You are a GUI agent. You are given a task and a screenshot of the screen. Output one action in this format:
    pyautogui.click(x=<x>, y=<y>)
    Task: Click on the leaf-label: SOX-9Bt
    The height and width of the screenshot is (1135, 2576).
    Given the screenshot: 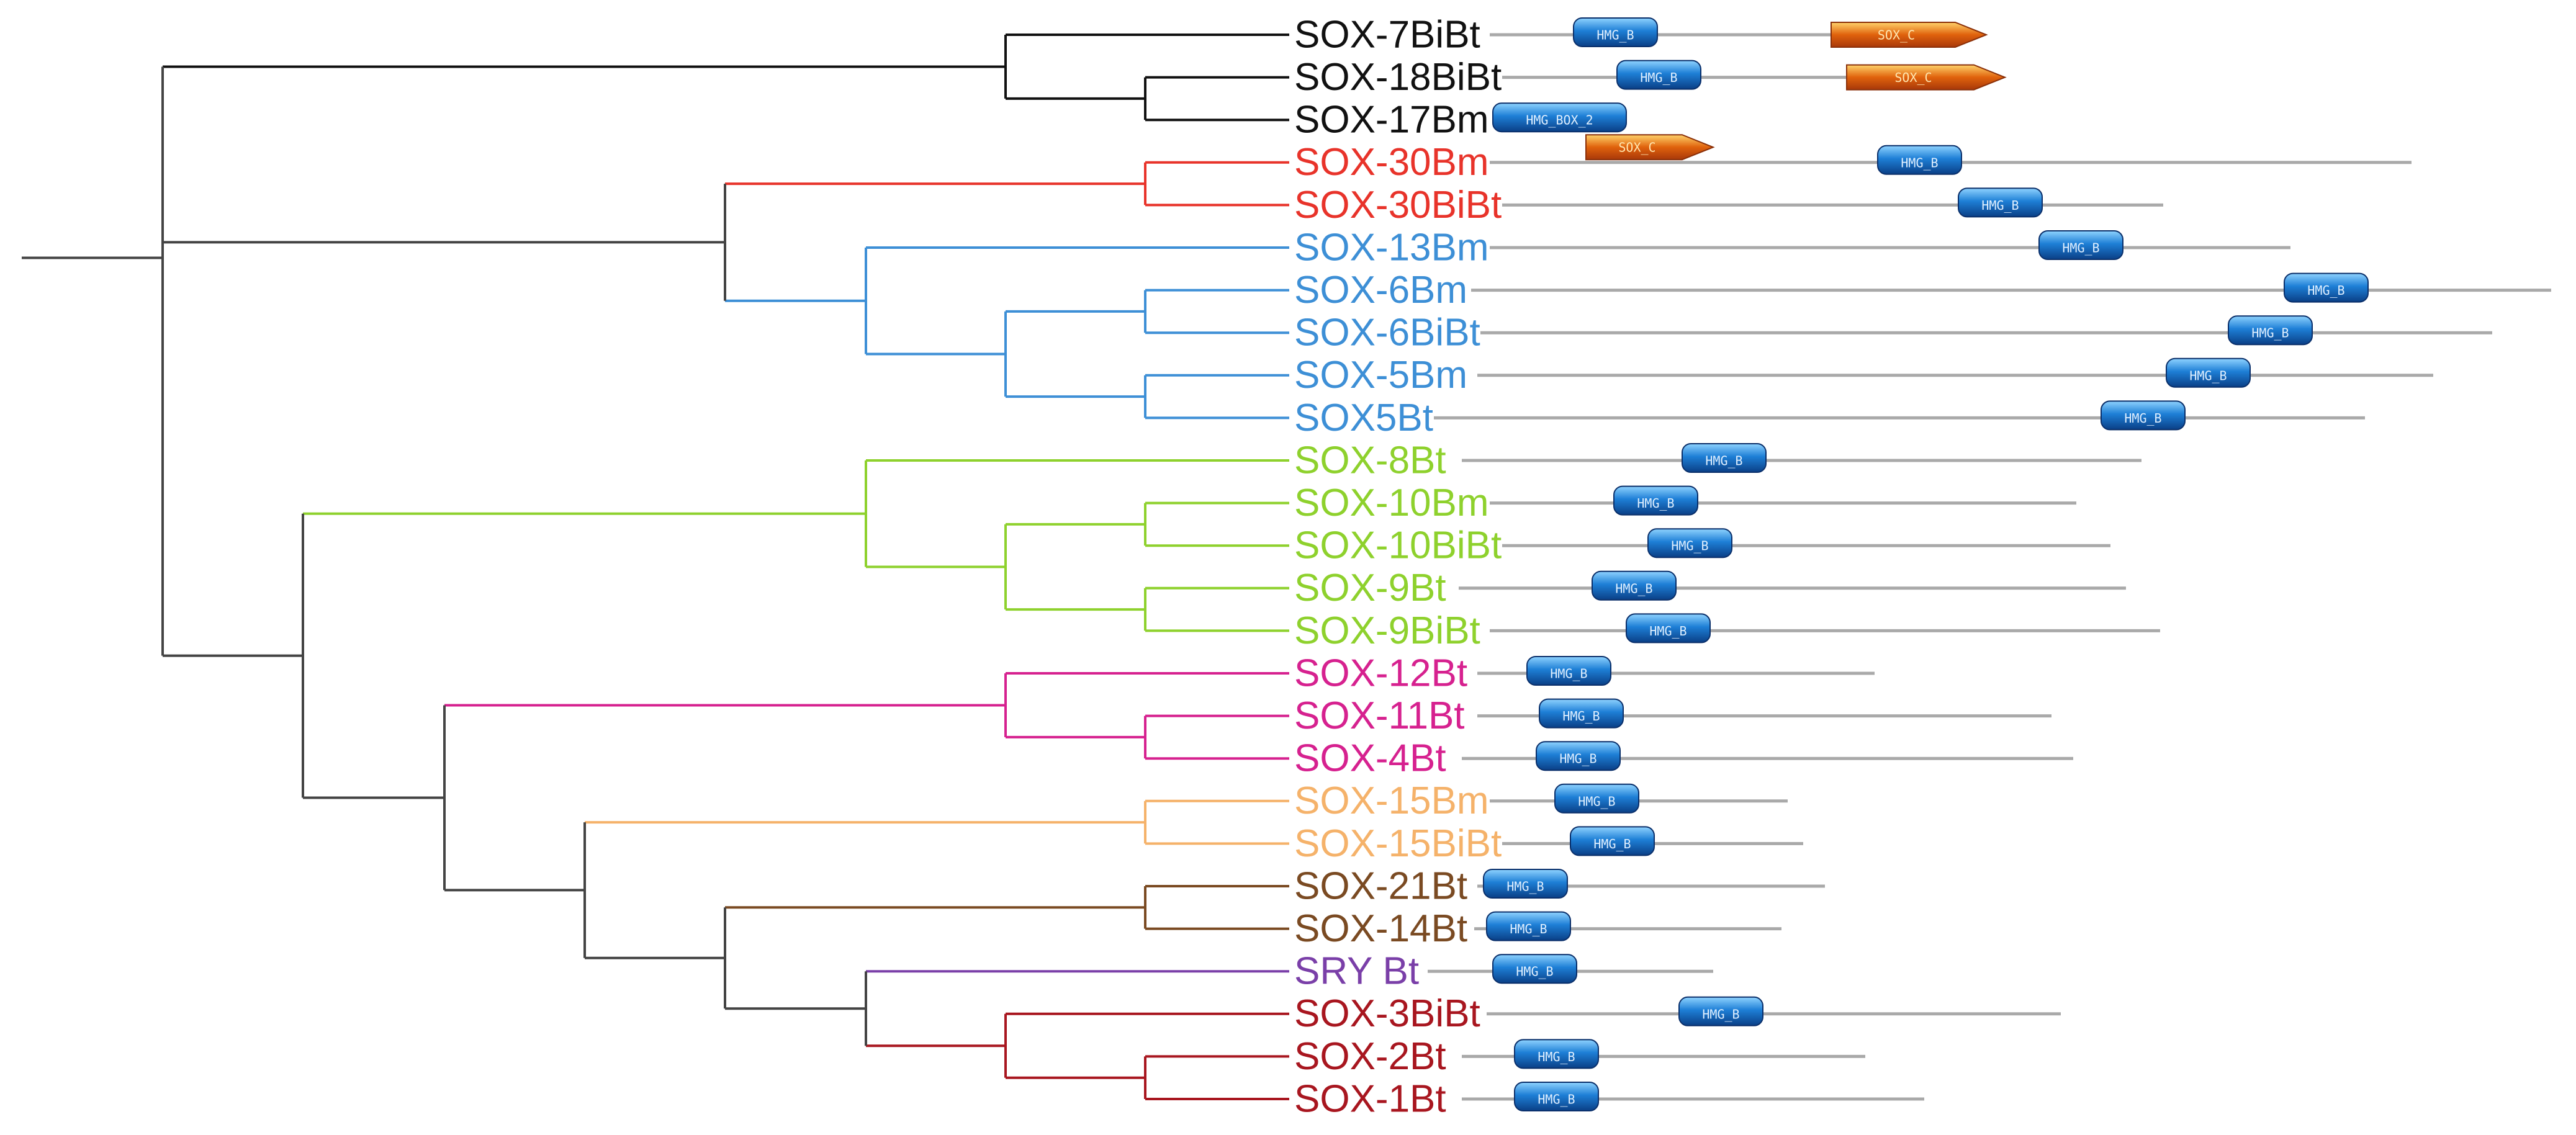 What is the action you would take?
    pyautogui.click(x=1370, y=588)
    